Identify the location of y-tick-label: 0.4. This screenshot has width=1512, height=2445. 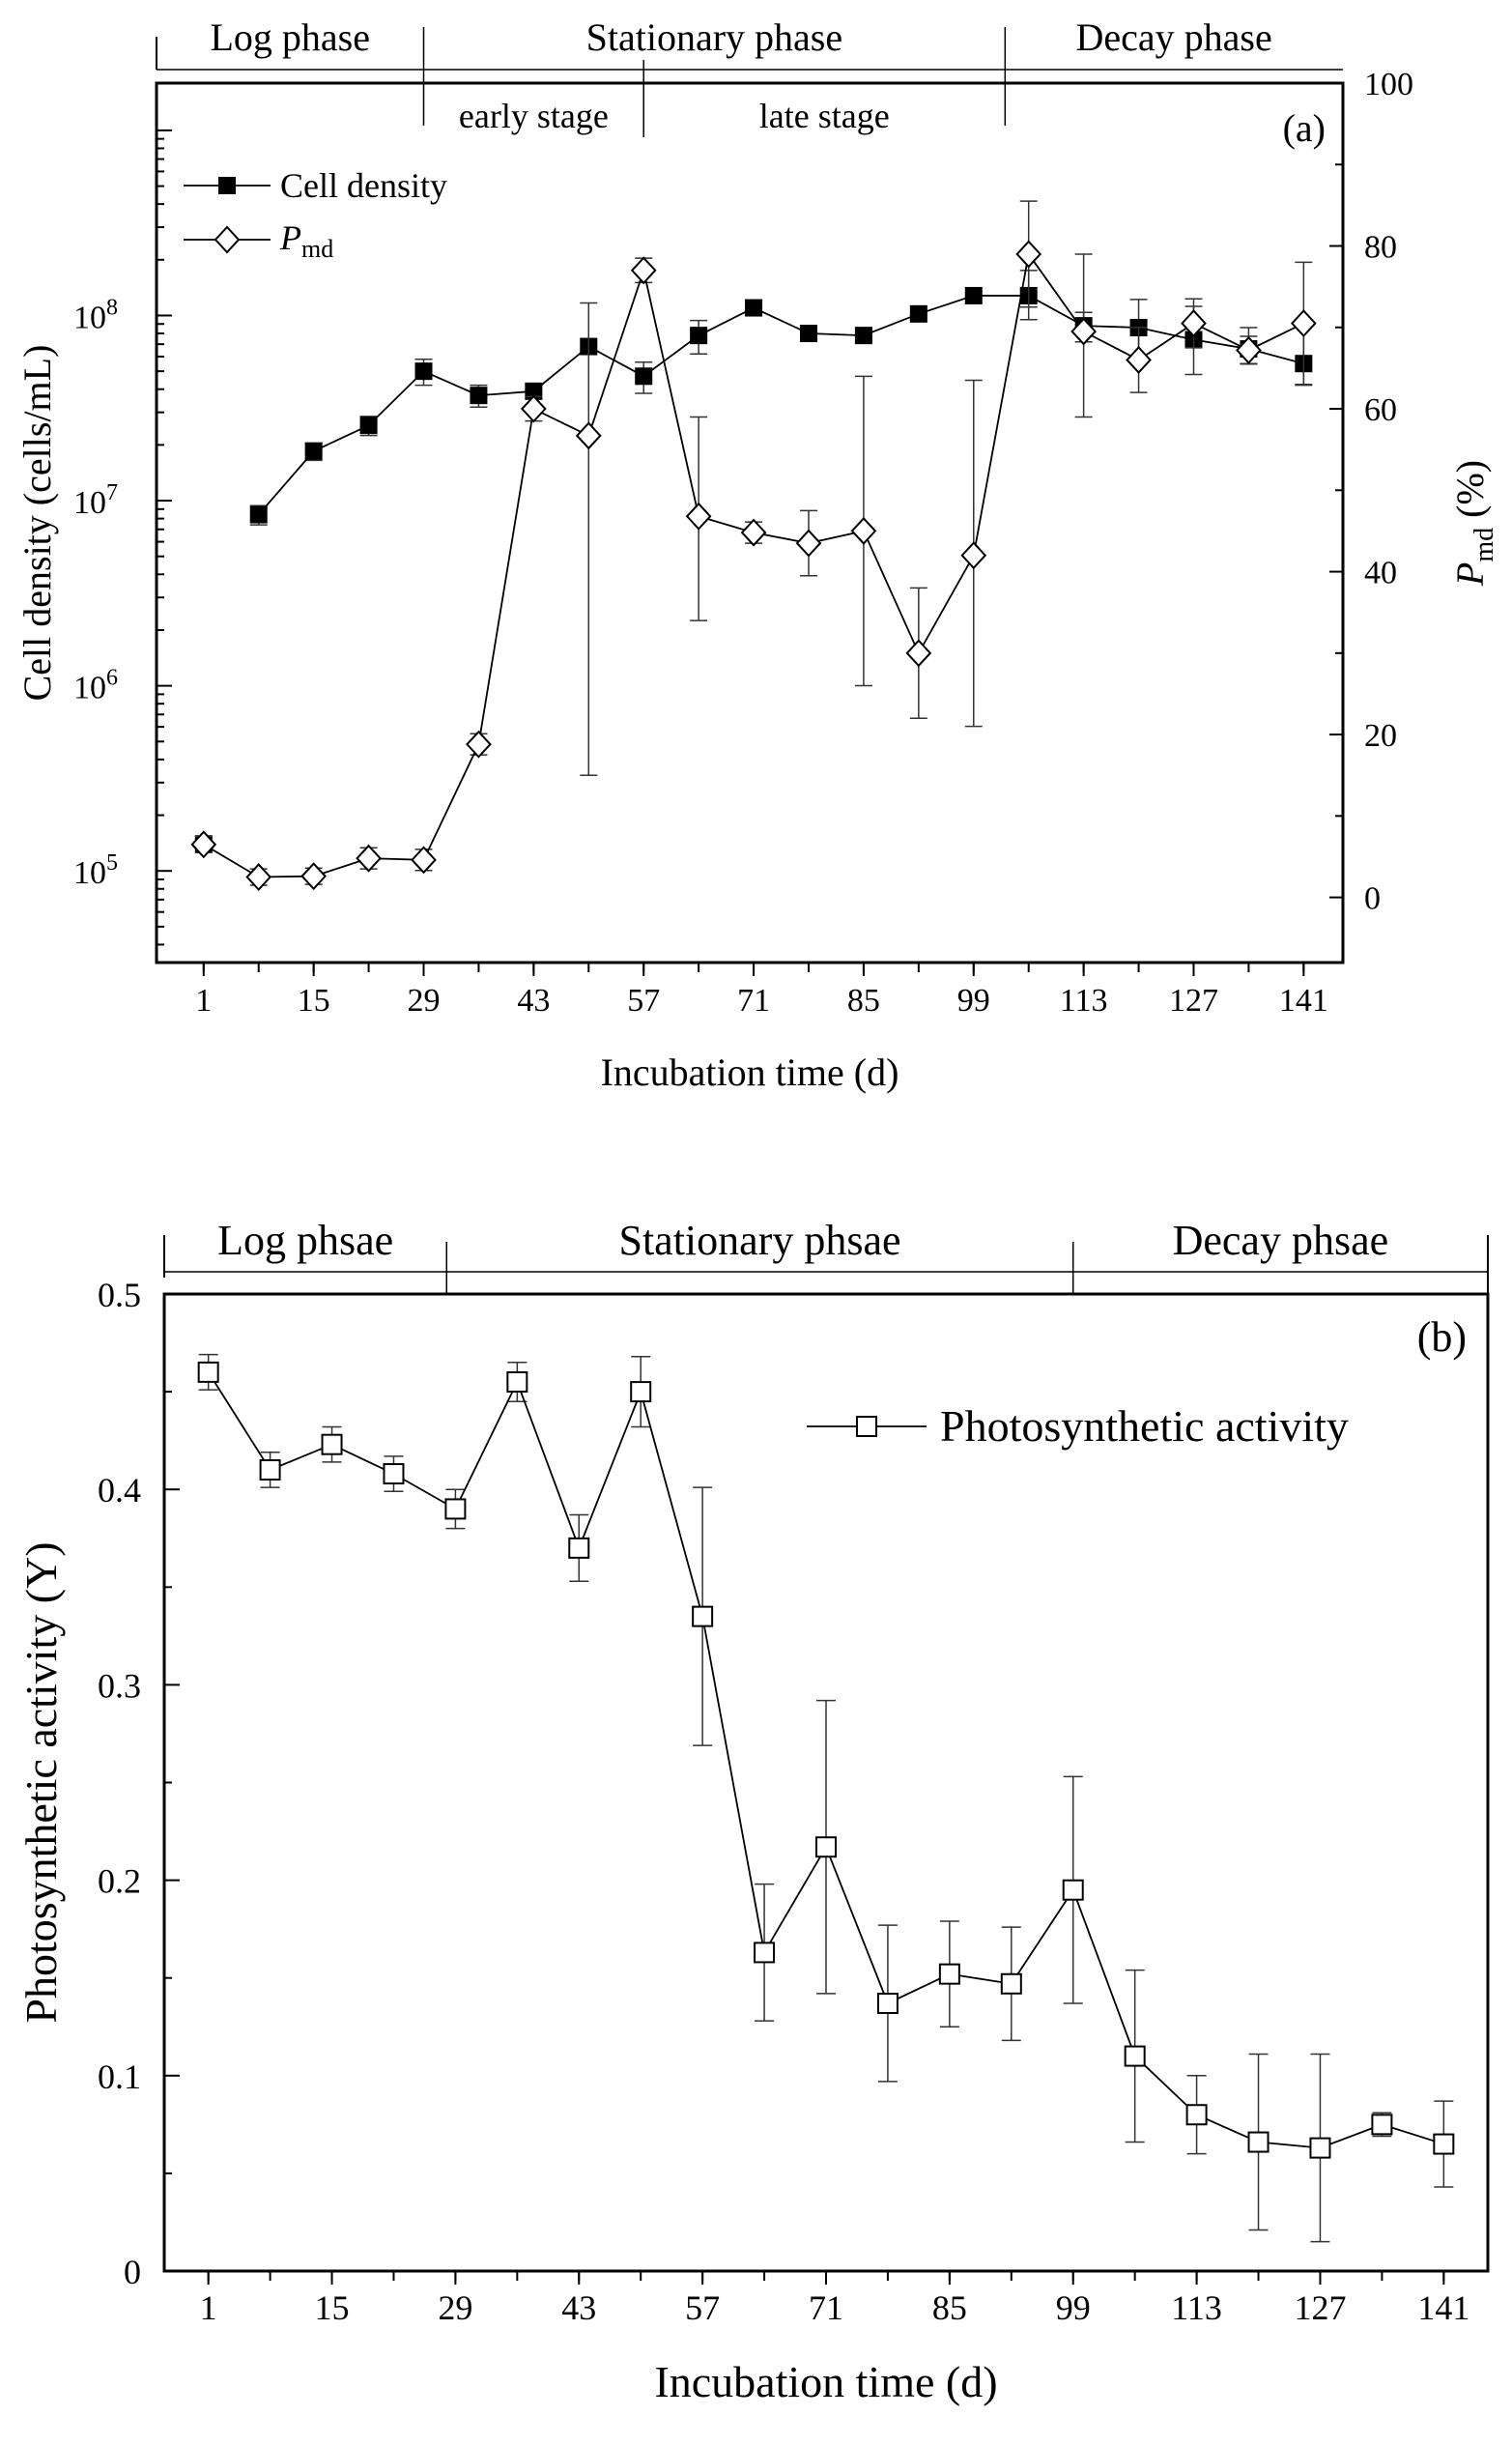
(119, 1490).